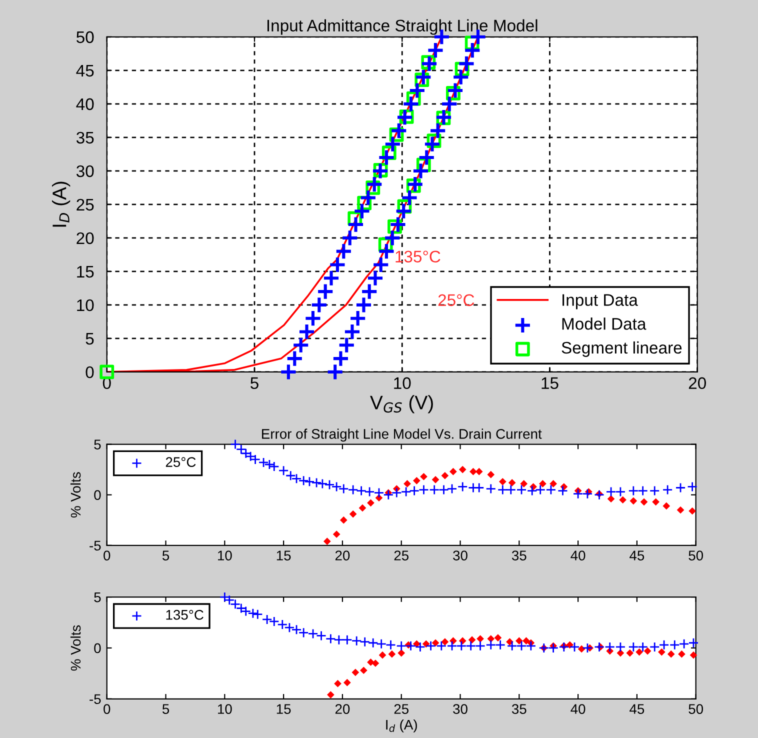 The width and height of the screenshot is (758, 738). Describe the element at coordinates (401, 725) in the screenshot. I see `x-axis-title: I$_{d}$ (A)` at that location.